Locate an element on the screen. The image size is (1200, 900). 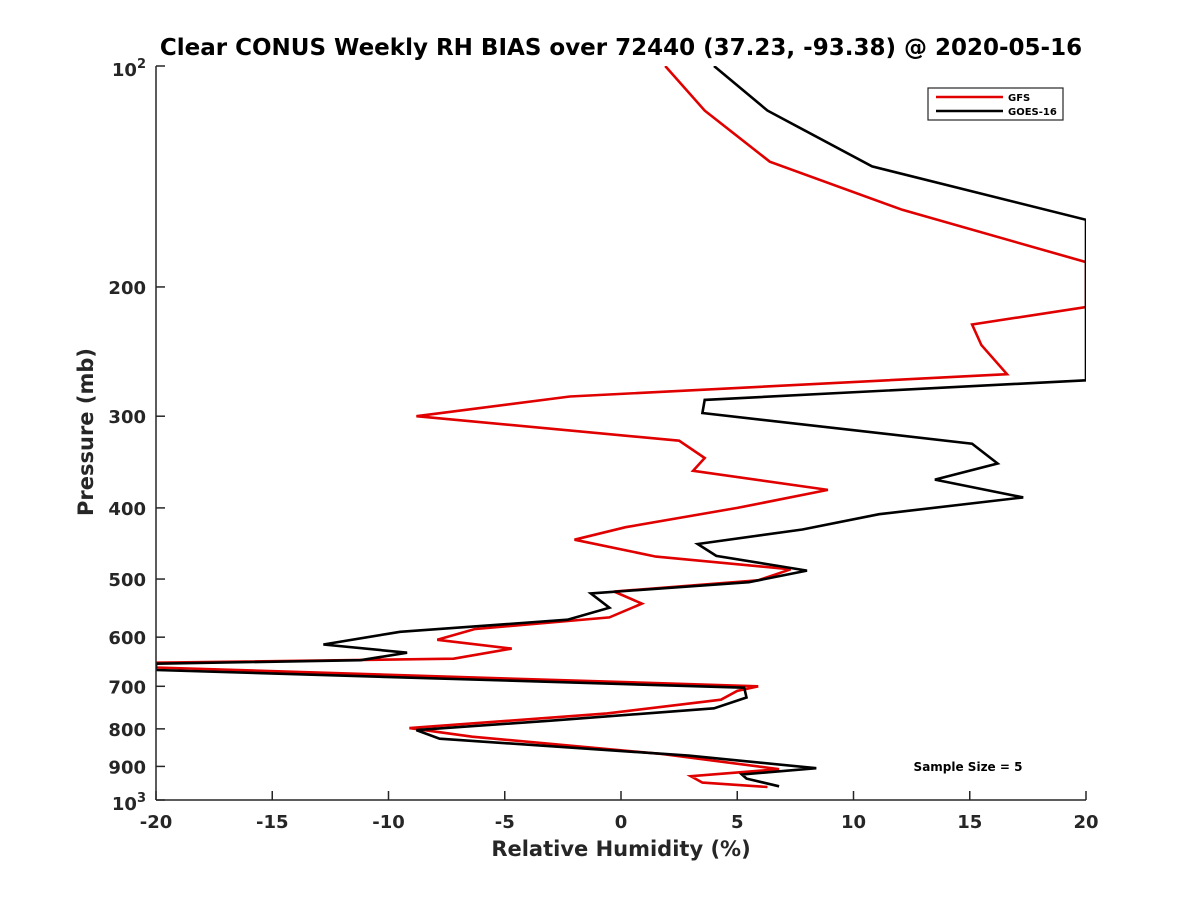
y-tick-label: 700 is located at coordinates (127, 687).